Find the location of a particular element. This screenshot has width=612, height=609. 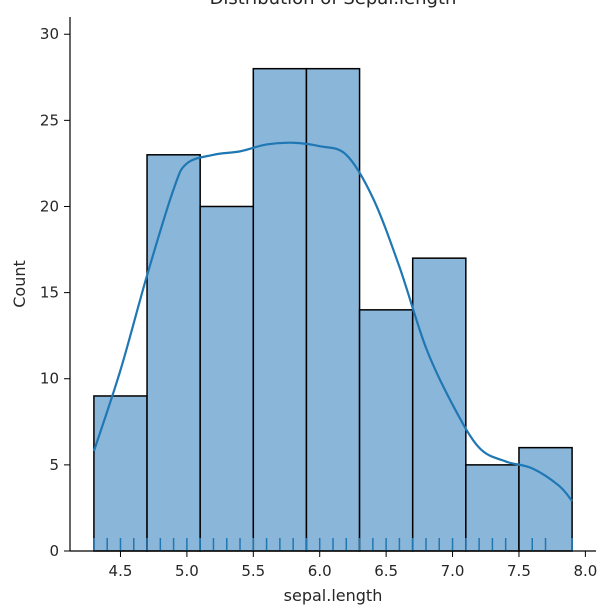

y-tick-label: 0 is located at coordinates (54, 551).